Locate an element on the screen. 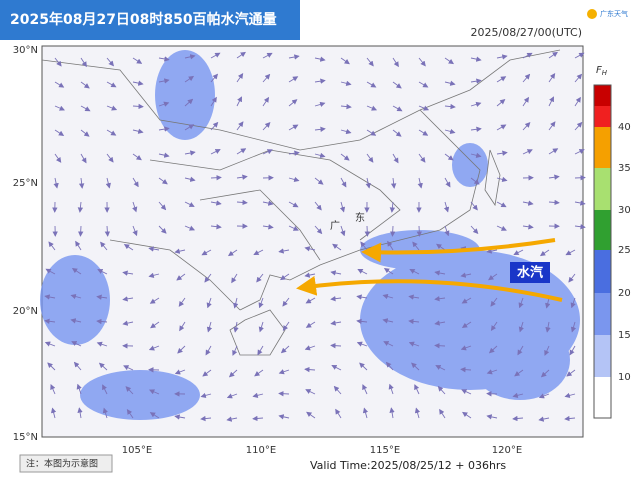 Image resolution: width=640 pixels, height=484 pixels. colorbar-label: 10 is located at coordinates (624, 377).